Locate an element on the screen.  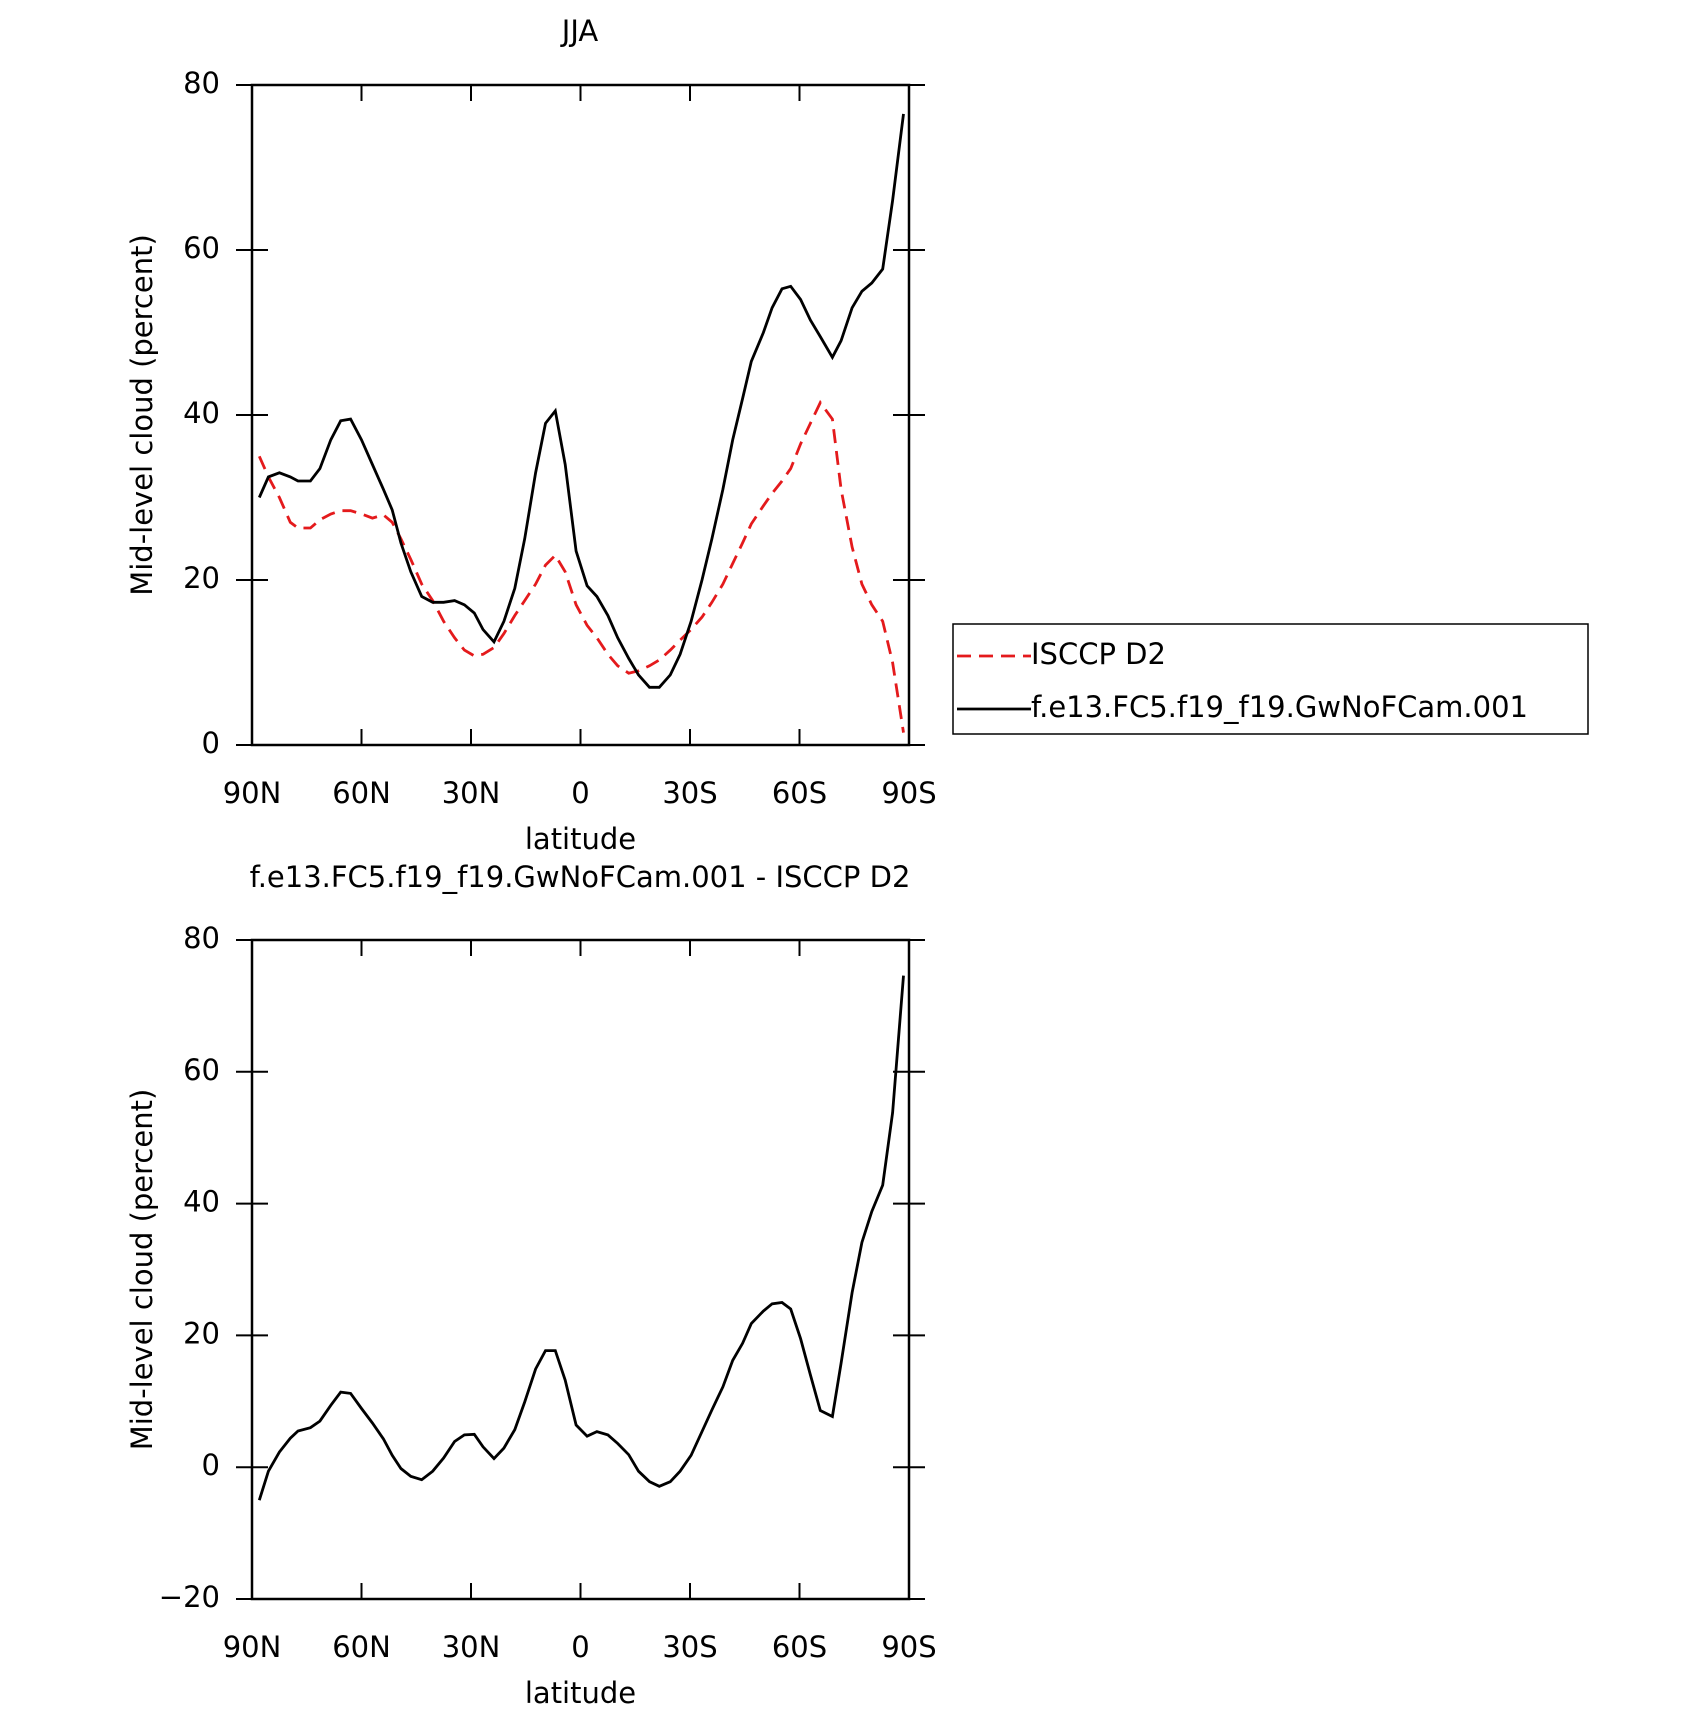
legend: ISCCP D2 f.e13.FC5.f19_f19.GwNoFCam.001 is located at coordinates (1270, 679).